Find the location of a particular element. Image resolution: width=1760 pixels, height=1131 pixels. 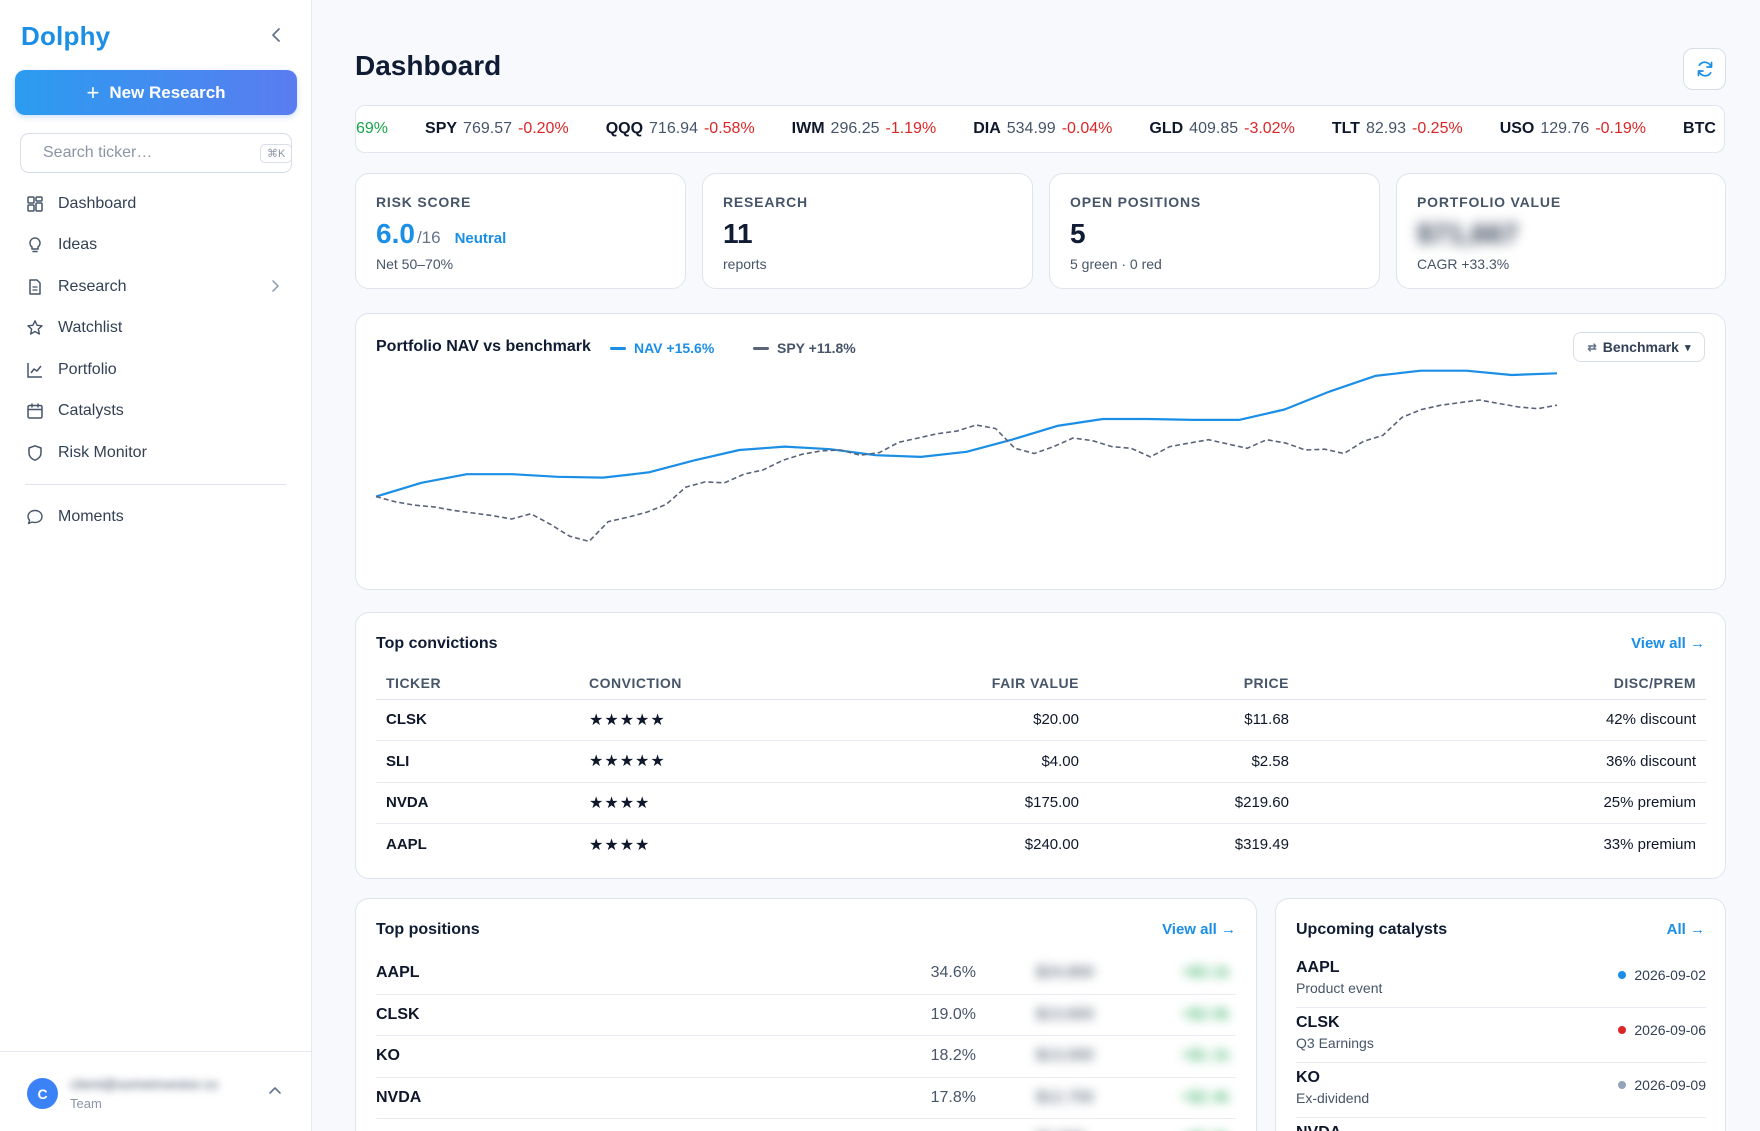

benchmark-button: ⇄ Benchmark ▾ is located at coordinates (1639, 347).